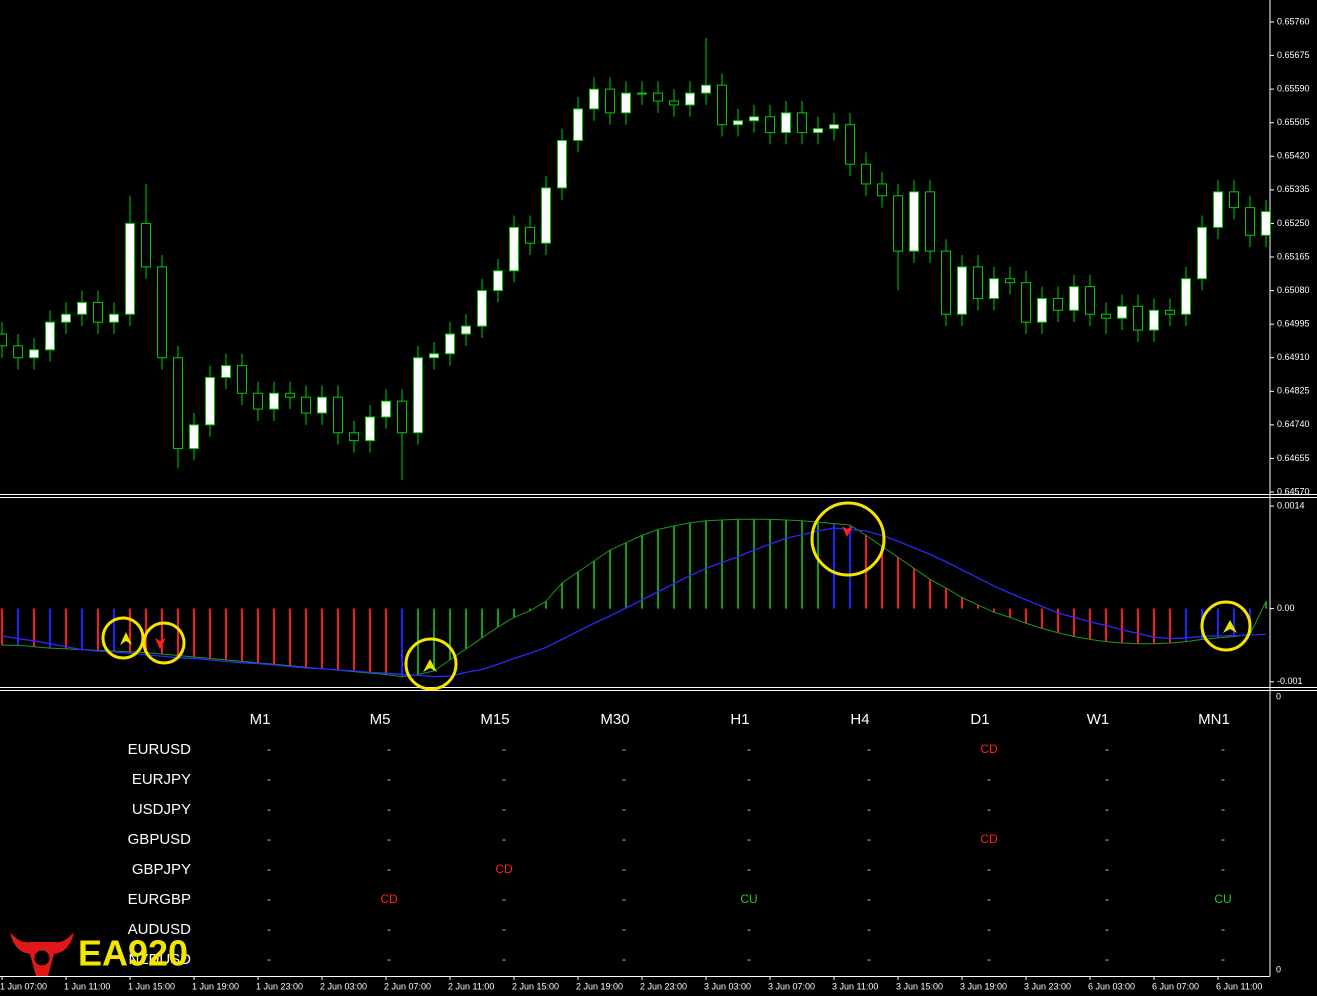 This screenshot has width=1317, height=996. I want to click on signal-cell: CD, so click(989, 839).